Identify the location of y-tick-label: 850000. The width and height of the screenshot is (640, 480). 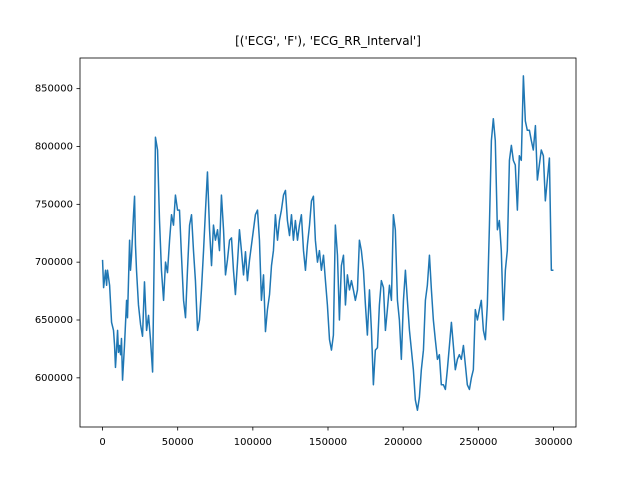
(54, 89).